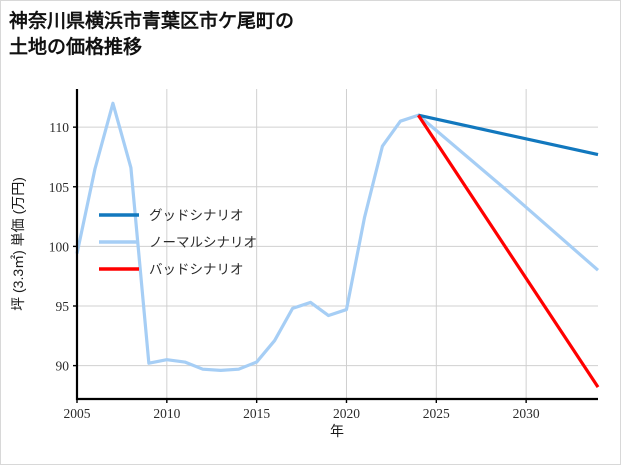 Image resolution: width=621 pixels, height=466 pixels. What do you see at coordinates (256, 413) in the screenshot?
I see `x-tick-label: 2015` at bounding box center [256, 413].